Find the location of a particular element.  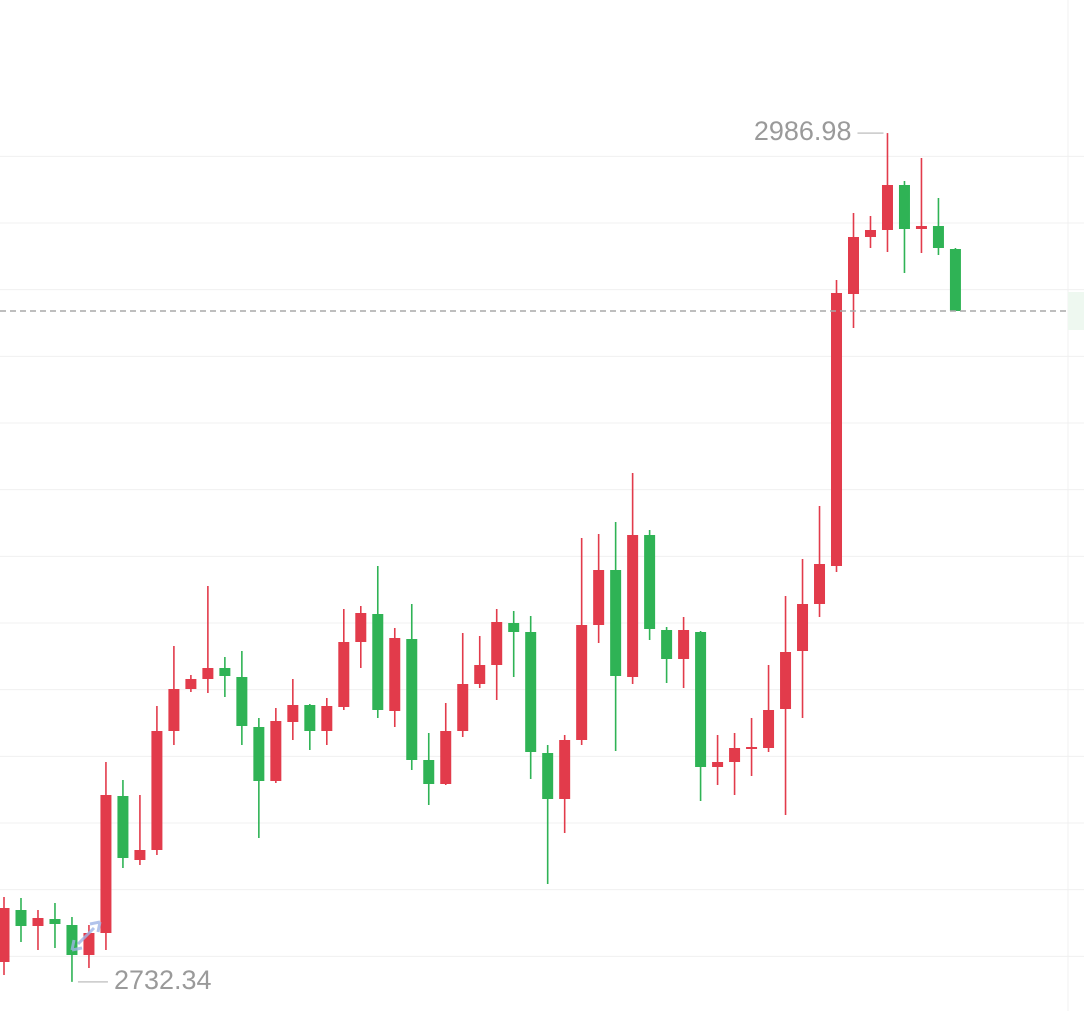

price-tag-edge is located at coordinates (1076, 311).